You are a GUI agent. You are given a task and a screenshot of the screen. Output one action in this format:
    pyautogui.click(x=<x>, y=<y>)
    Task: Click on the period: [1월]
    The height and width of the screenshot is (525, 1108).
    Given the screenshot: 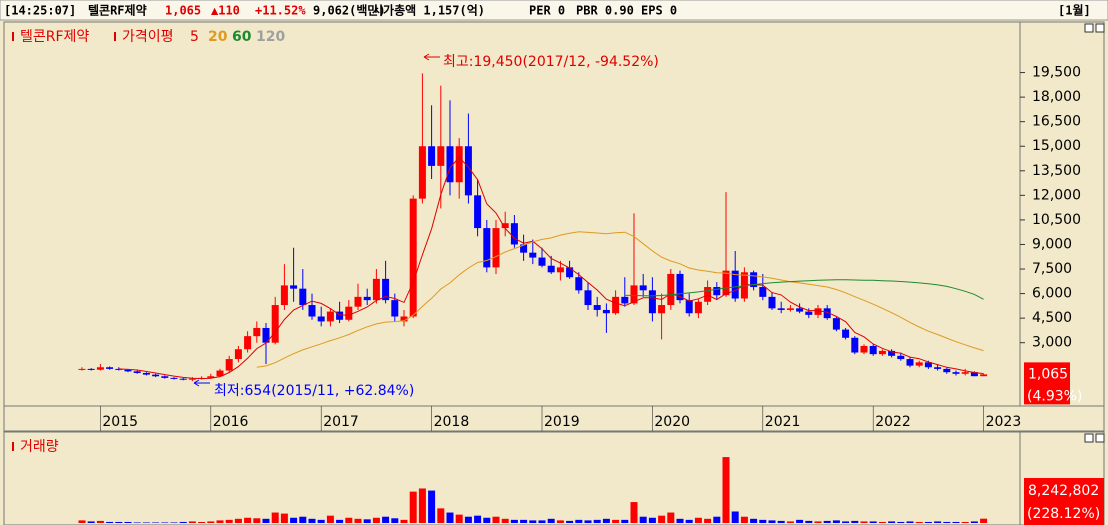 What is the action you would take?
    pyautogui.click(x=1074, y=10)
    